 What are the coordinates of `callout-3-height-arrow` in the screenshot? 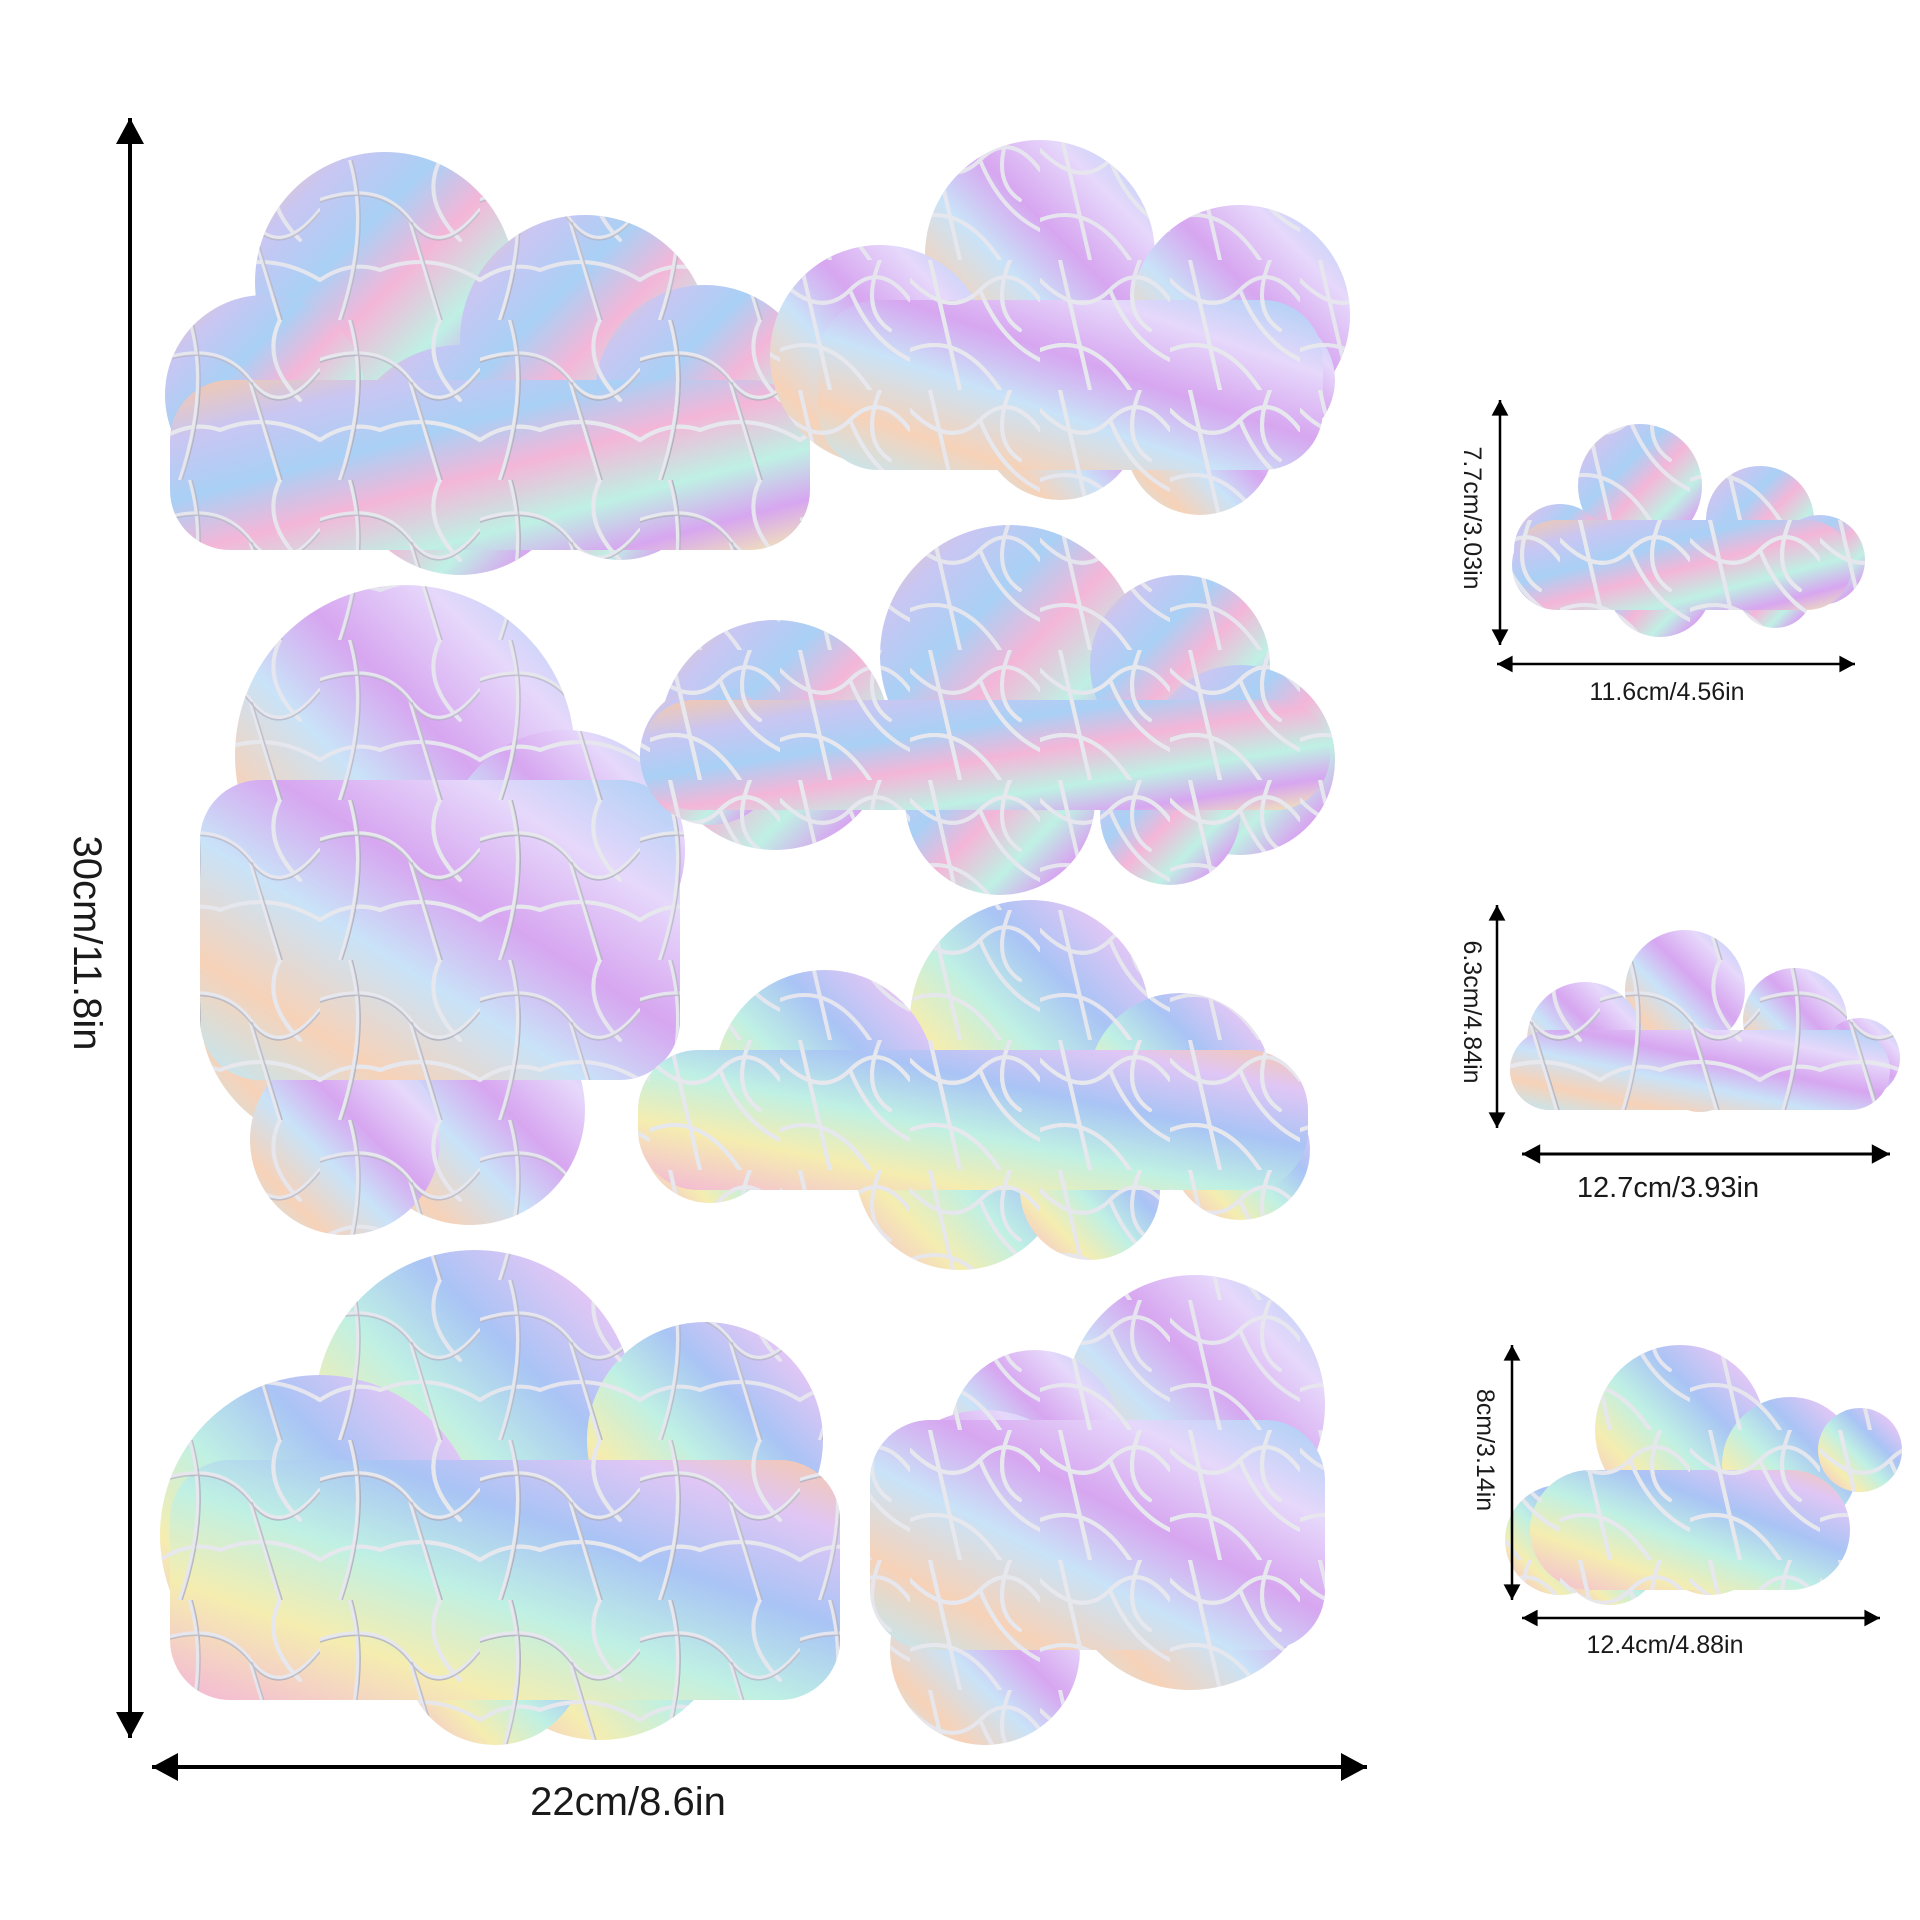 It's located at (1512, 1472).